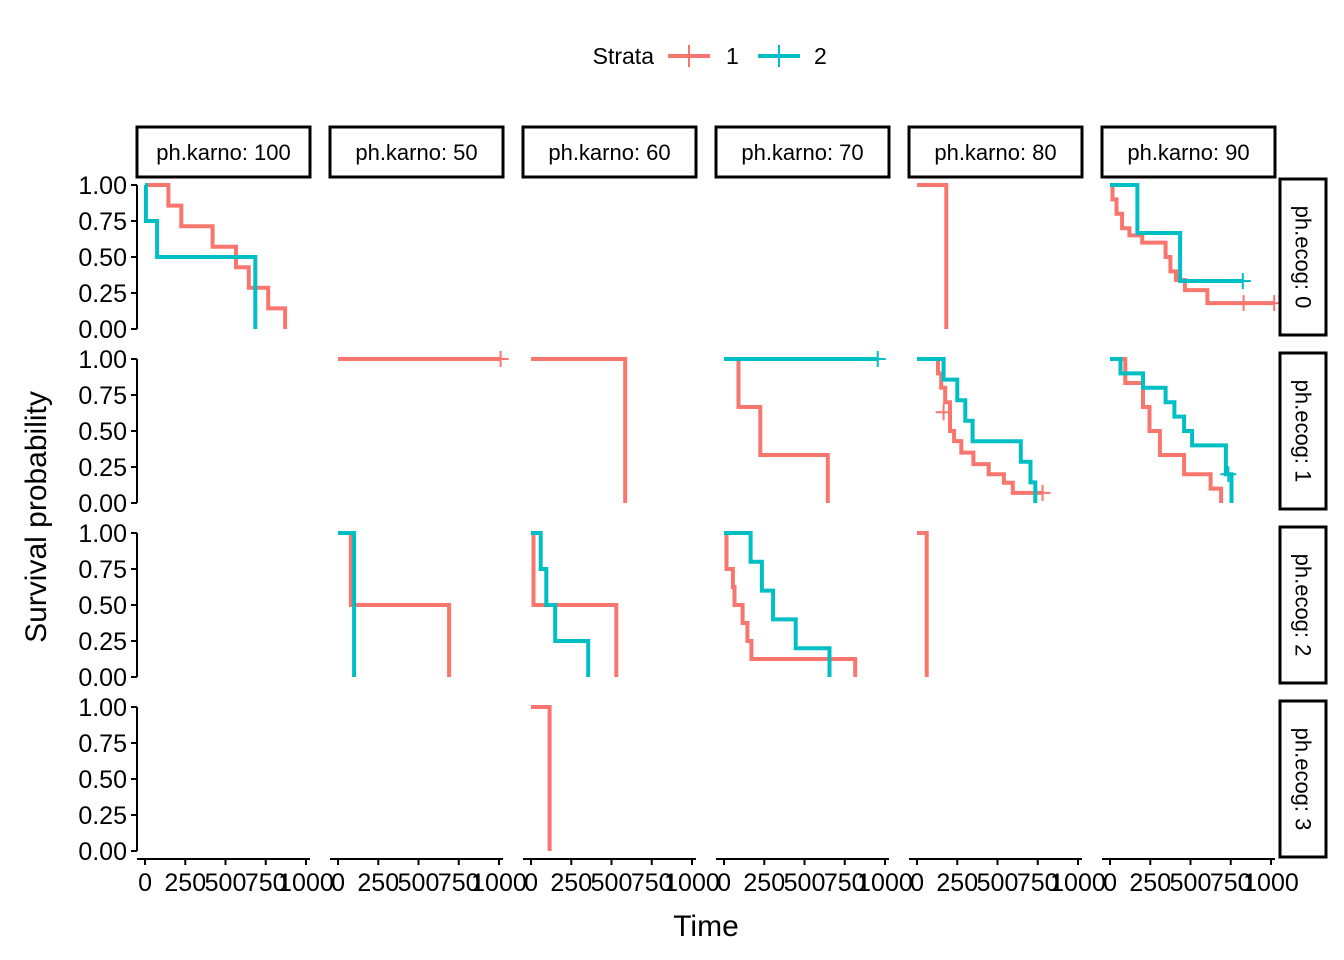  I want to click on legend-label-1: 1, so click(732, 56).